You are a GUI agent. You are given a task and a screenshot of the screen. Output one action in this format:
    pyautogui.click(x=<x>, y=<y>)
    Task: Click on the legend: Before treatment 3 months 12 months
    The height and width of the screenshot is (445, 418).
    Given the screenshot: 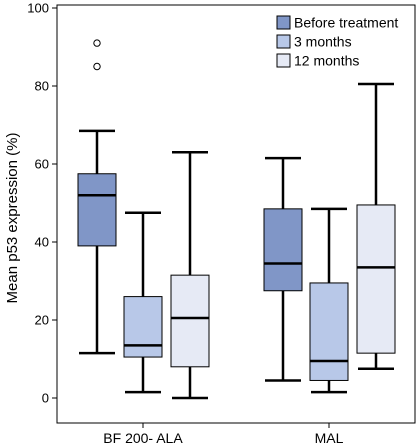 What is the action you would take?
    pyautogui.click(x=337, y=42)
    